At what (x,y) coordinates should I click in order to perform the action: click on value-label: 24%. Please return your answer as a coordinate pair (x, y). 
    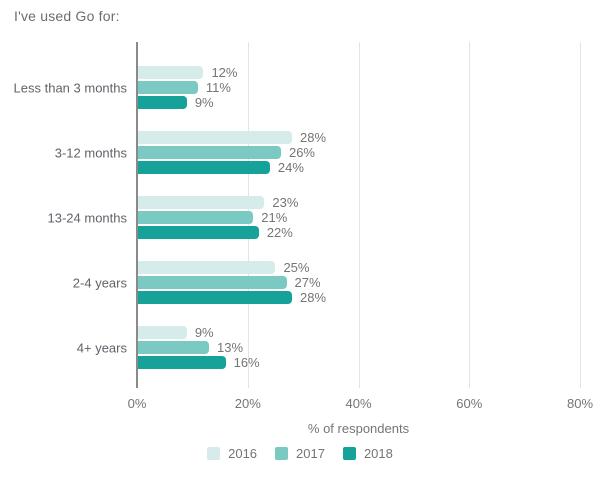
    Looking at the image, I should click on (290, 167).